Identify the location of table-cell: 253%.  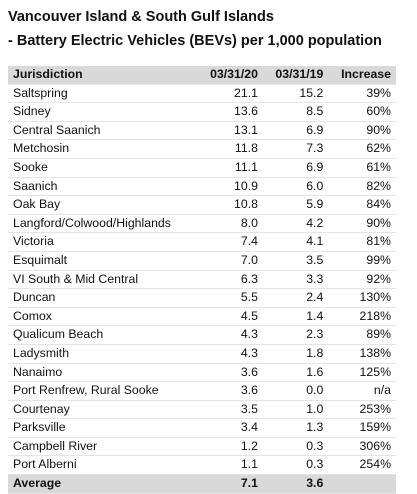
(362, 410).